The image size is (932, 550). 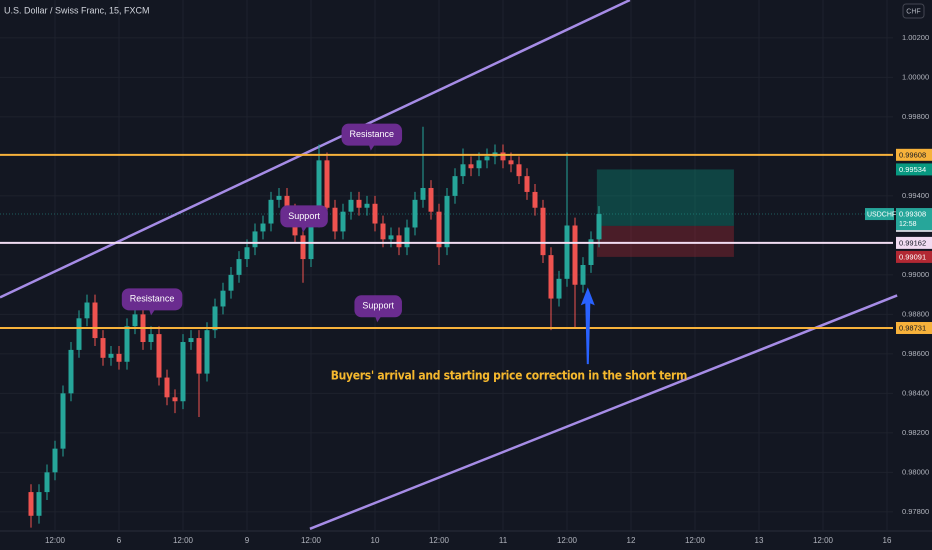 I want to click on price-tag-label: 0.98731, so click(x=912, y=327).